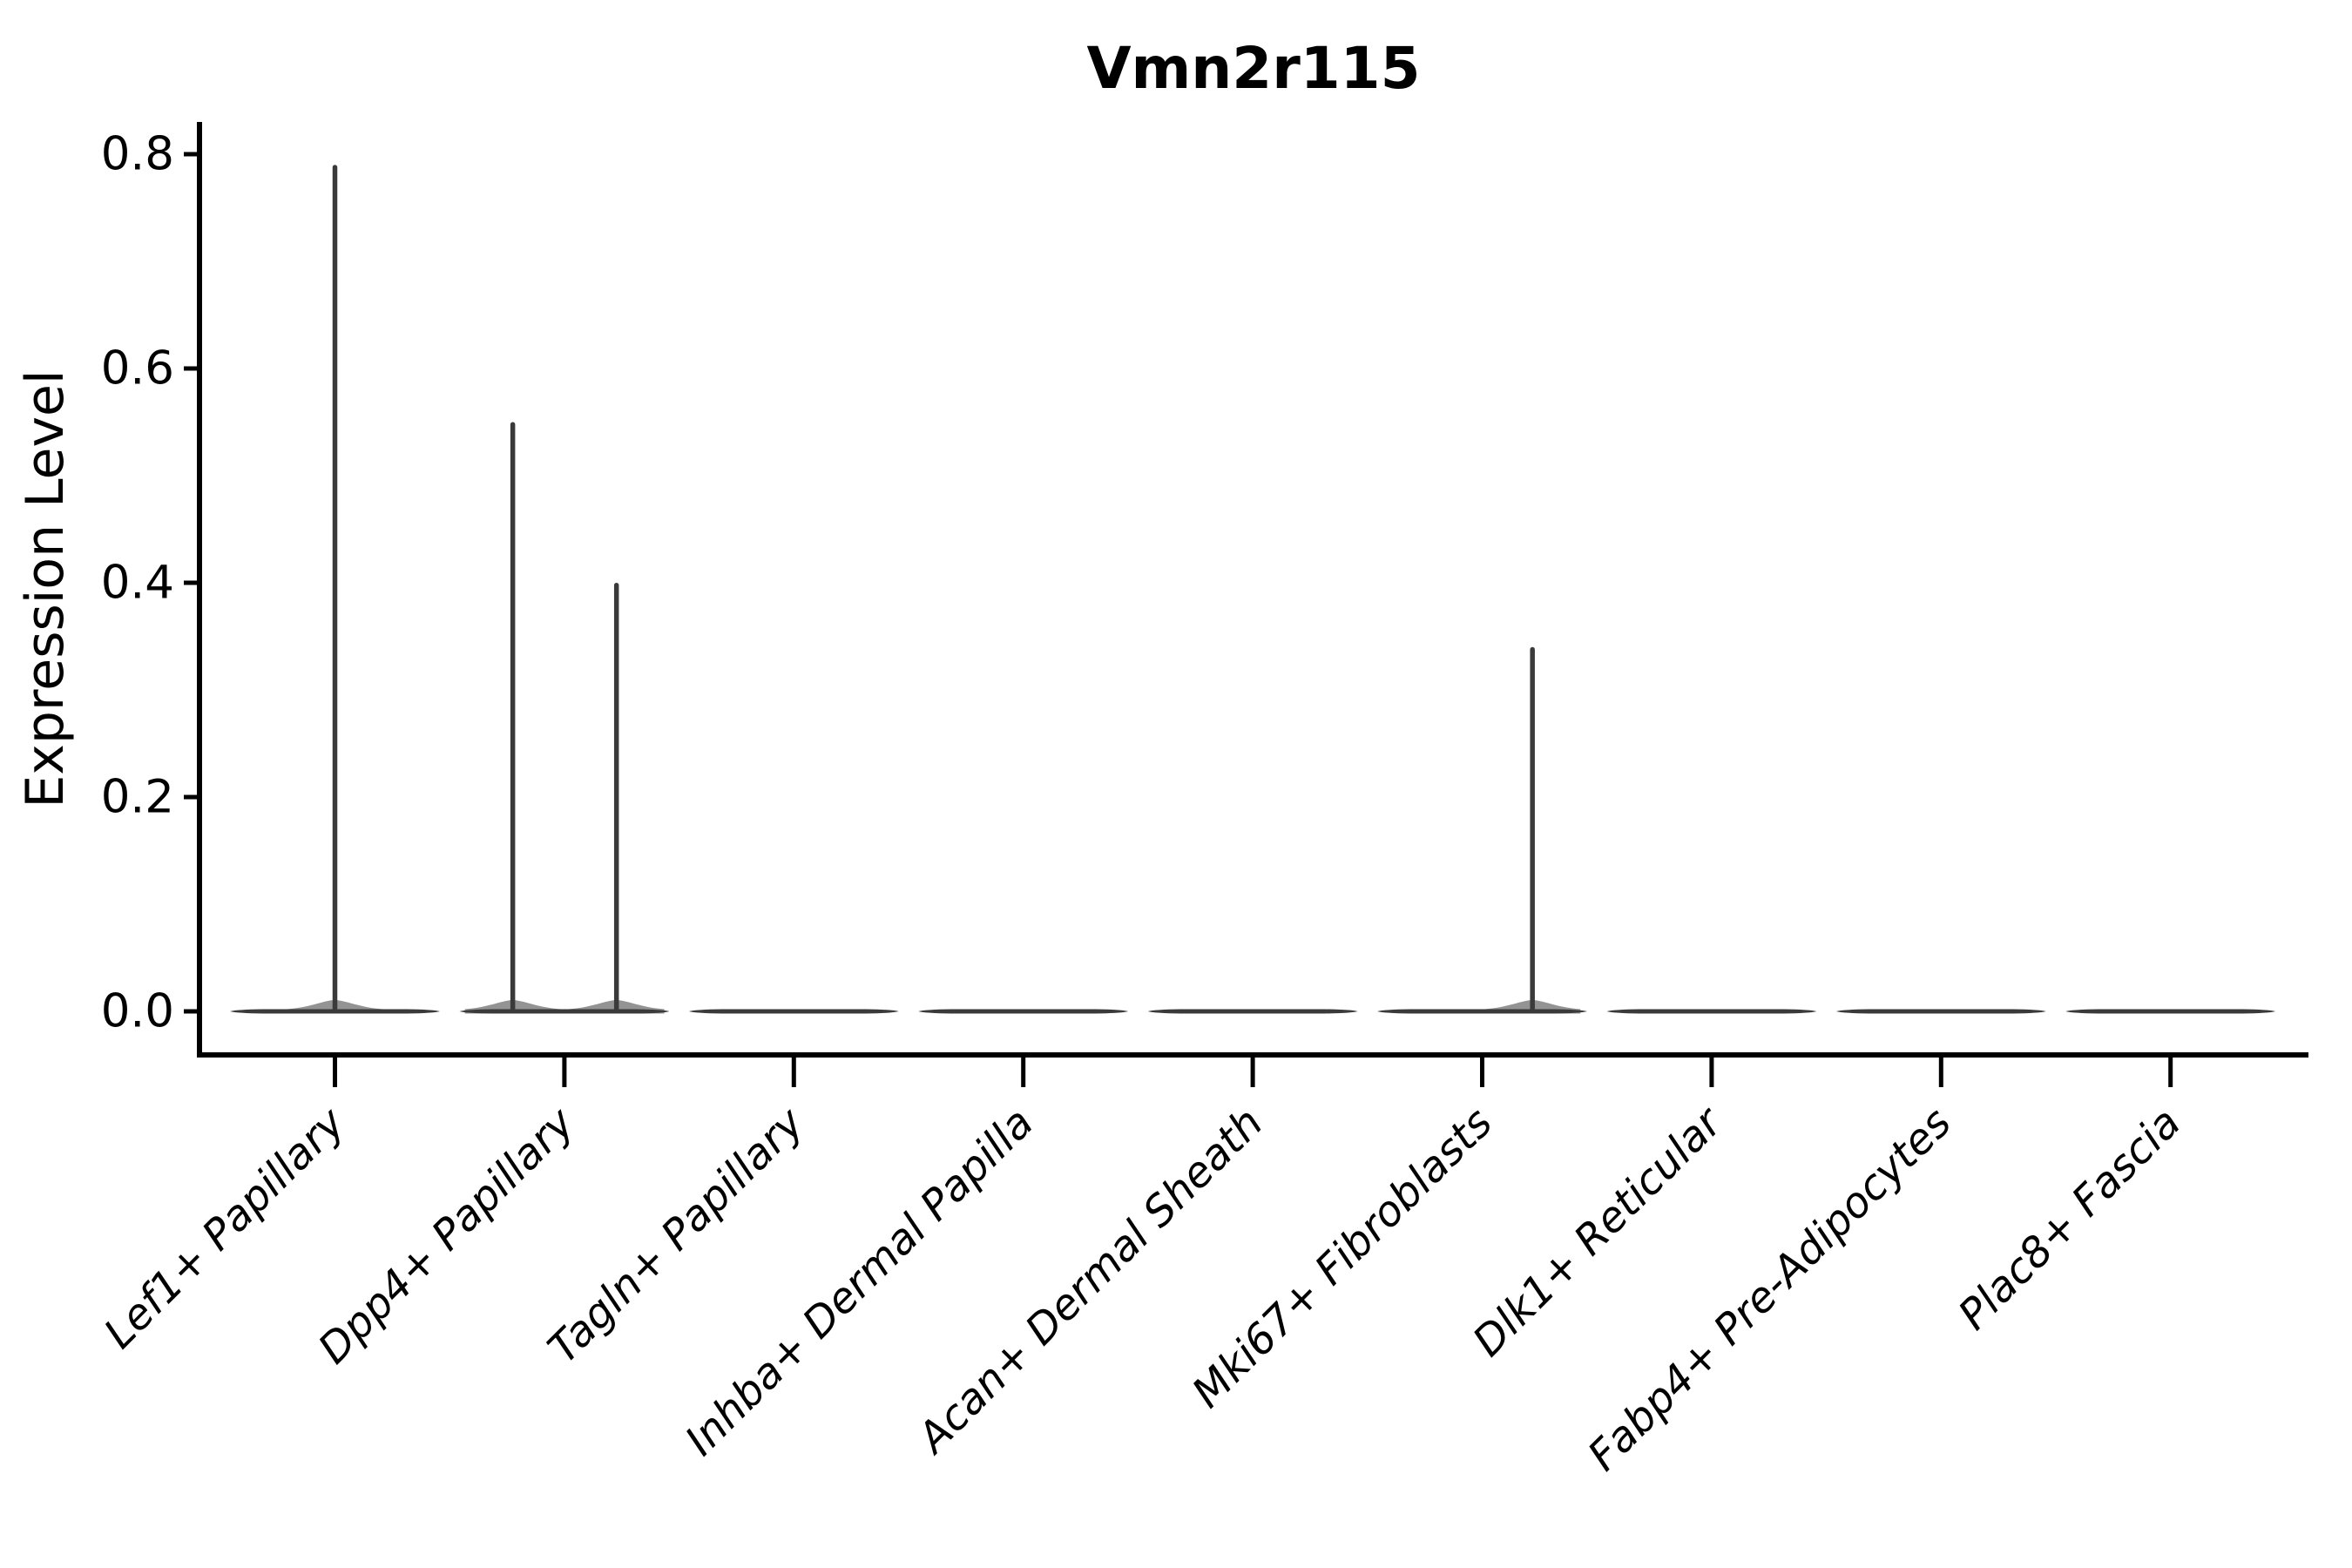 The width and height of the screenshot is (2352, 1568). Describe the element at coordinates (677, 1235) in the screenshot. I see `x-tick-label: Tagln+ Papillary` at that location.